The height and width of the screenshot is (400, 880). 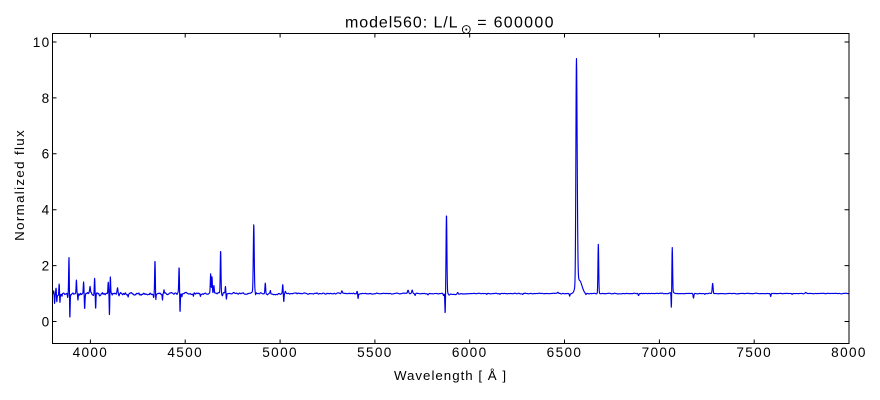 I want to click on svg-text: 2, so click(x=46, y=266).